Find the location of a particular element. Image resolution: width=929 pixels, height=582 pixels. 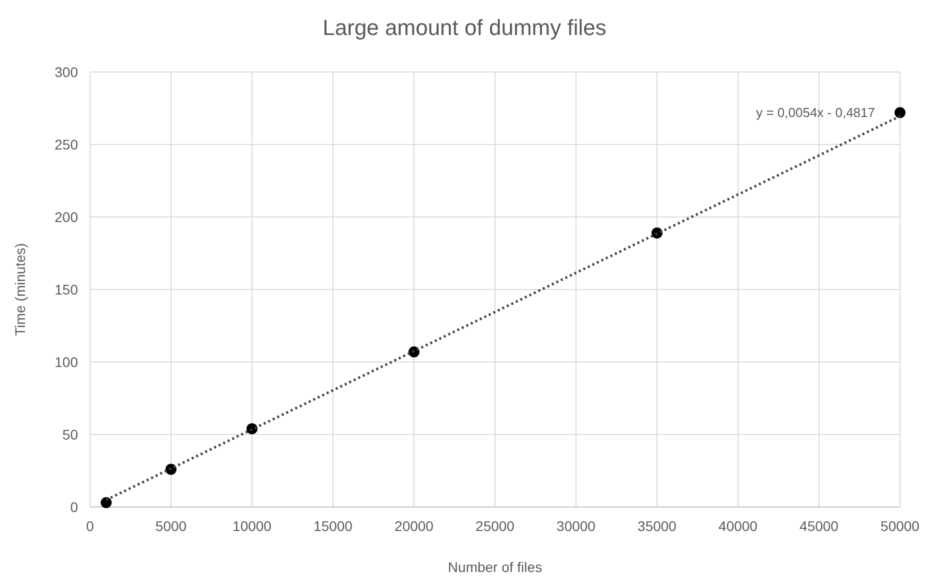

x-tick-label: 15000 is located at coordinates (333, 526).